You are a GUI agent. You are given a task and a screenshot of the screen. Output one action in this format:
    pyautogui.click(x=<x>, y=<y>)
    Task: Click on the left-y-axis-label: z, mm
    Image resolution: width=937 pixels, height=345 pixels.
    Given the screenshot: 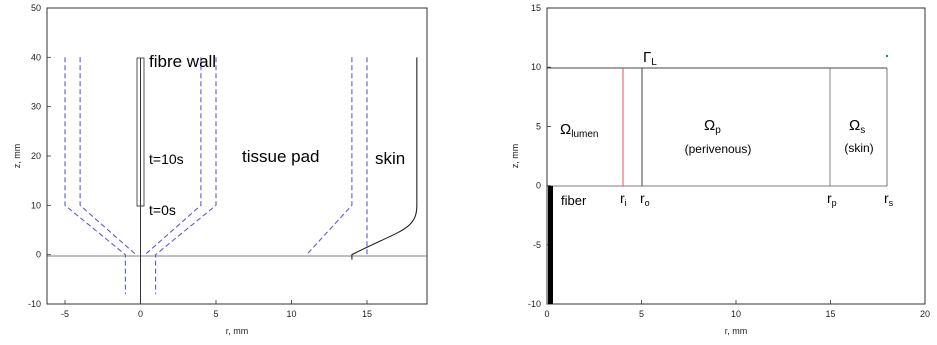 What is the action you would take?
    pyautogui.click(x=17, y=156)
    